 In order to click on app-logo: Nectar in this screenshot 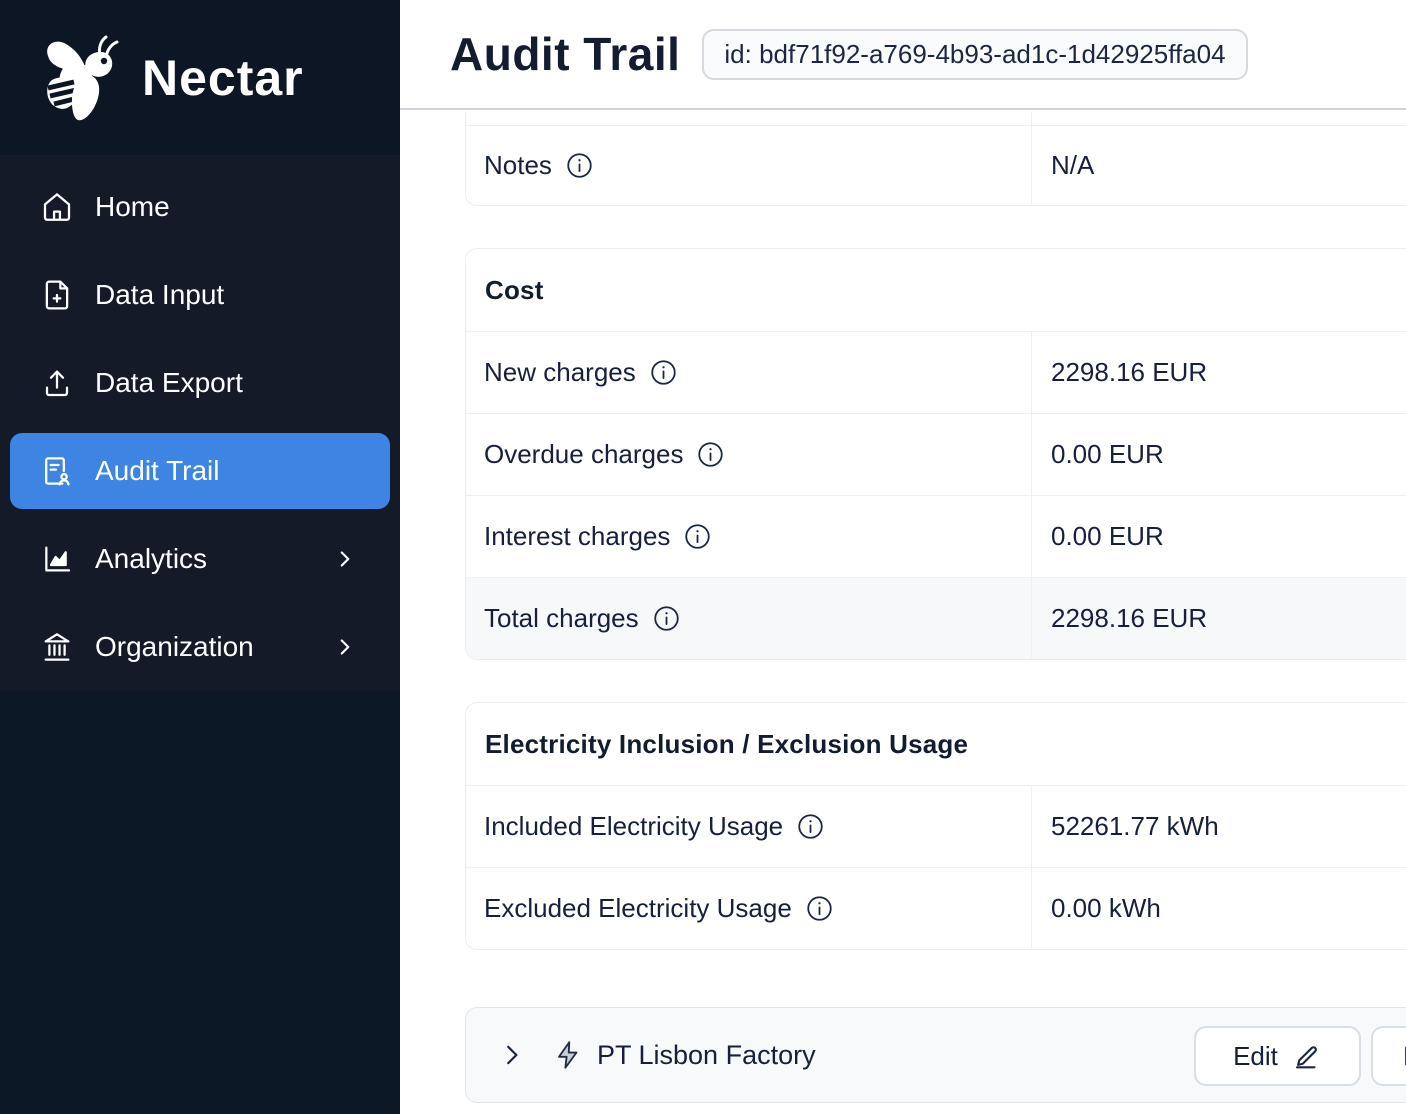, I will do `click(200, 77)`.